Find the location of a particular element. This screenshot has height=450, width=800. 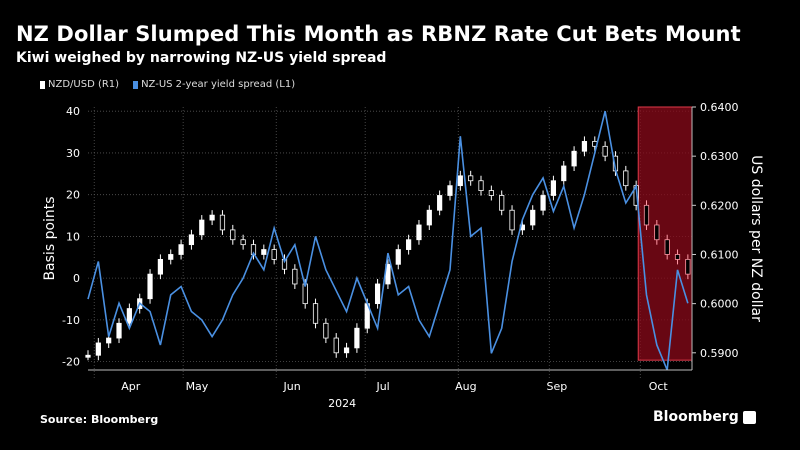

x-tick-label: Jun is located at coordinates (292, 386).